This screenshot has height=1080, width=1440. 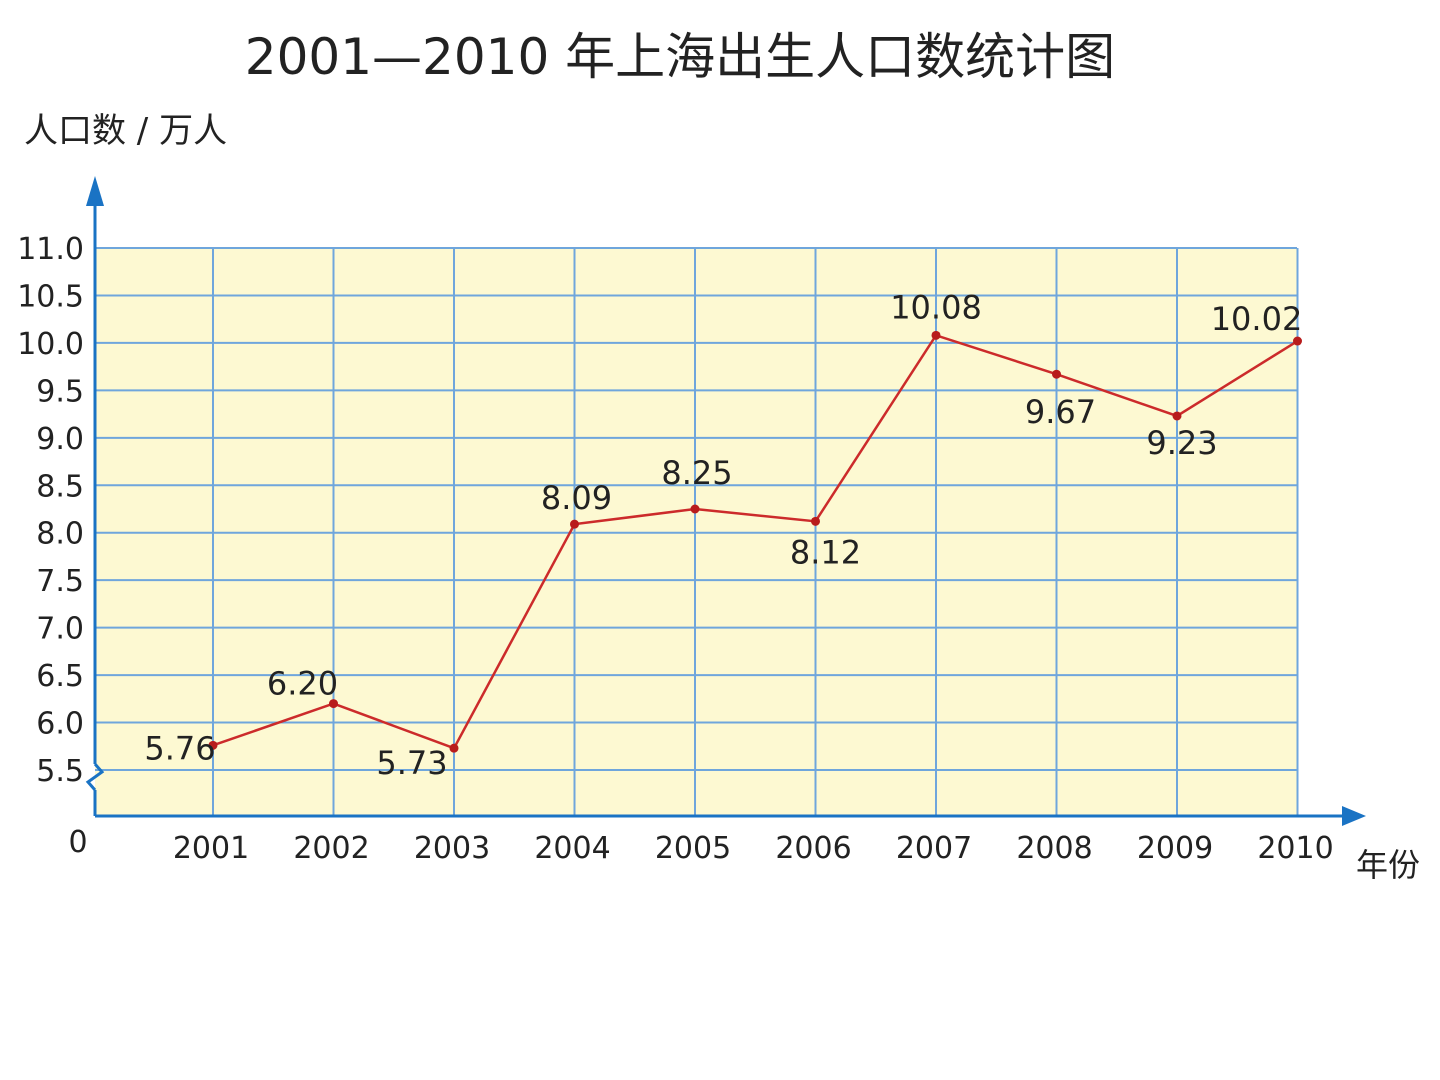 What do you see at coordinates (680, 57) in the screenshot?
I see `chart-title: 2001—2010 年上海出生人口数统计图` at bounding box center [680, 57].